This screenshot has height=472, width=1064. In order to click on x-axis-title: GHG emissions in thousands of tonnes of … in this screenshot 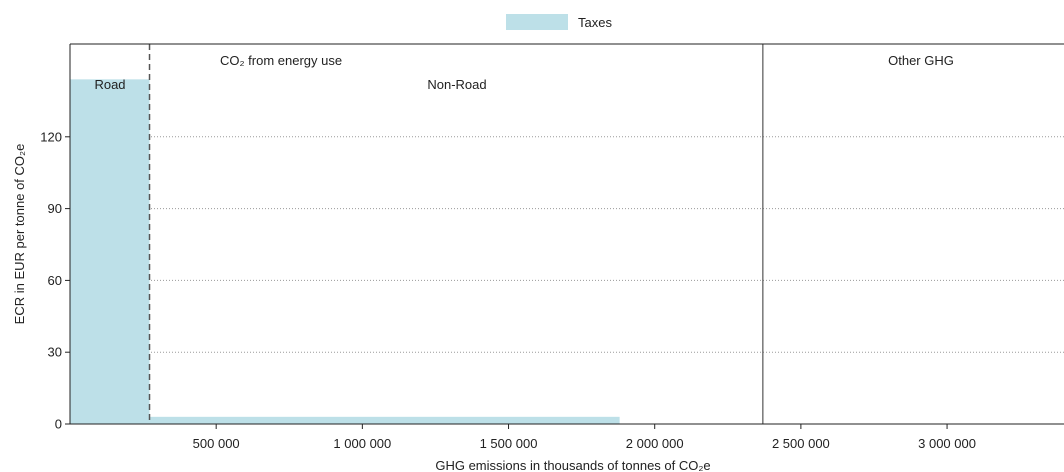, I will do `click(572, 465)`.